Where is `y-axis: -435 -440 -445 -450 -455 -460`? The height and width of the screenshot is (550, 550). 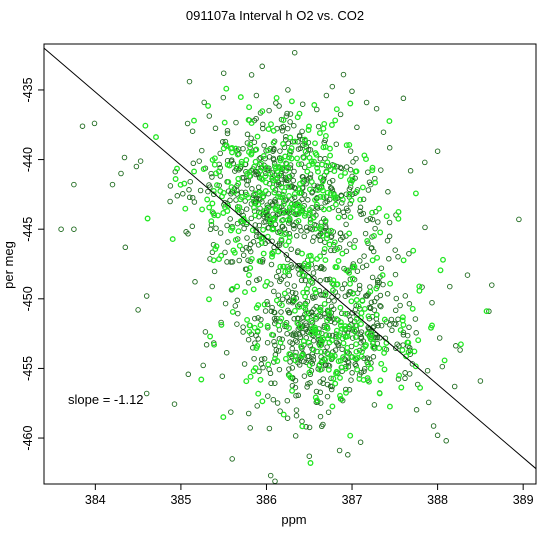
y-axis: -435 -440 -445 -450 -455 -460 is located at coordinates (32, 264).